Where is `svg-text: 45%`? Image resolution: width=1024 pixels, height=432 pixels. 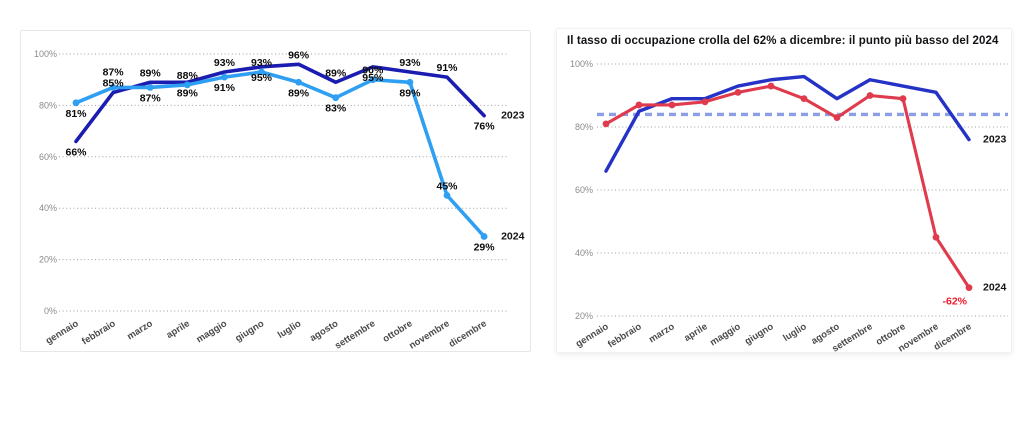 svg-text: 45% is located at coordinates (447, 186).